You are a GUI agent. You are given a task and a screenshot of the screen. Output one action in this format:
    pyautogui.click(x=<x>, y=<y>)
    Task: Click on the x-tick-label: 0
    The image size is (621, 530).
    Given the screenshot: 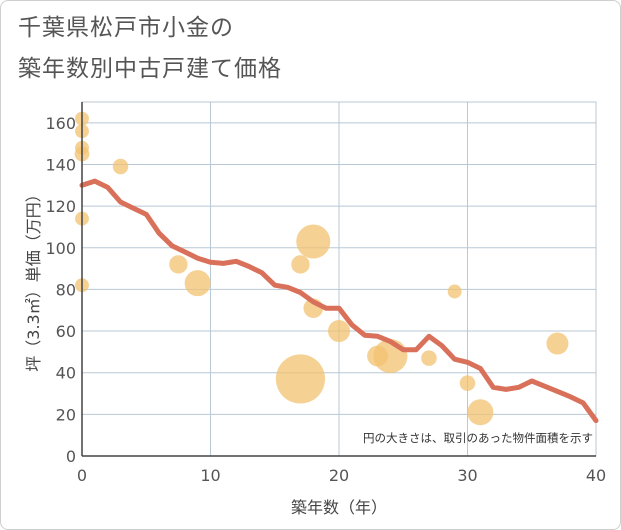 What is the action you would take?
    pyautogui.click(x=82, y=475)
    